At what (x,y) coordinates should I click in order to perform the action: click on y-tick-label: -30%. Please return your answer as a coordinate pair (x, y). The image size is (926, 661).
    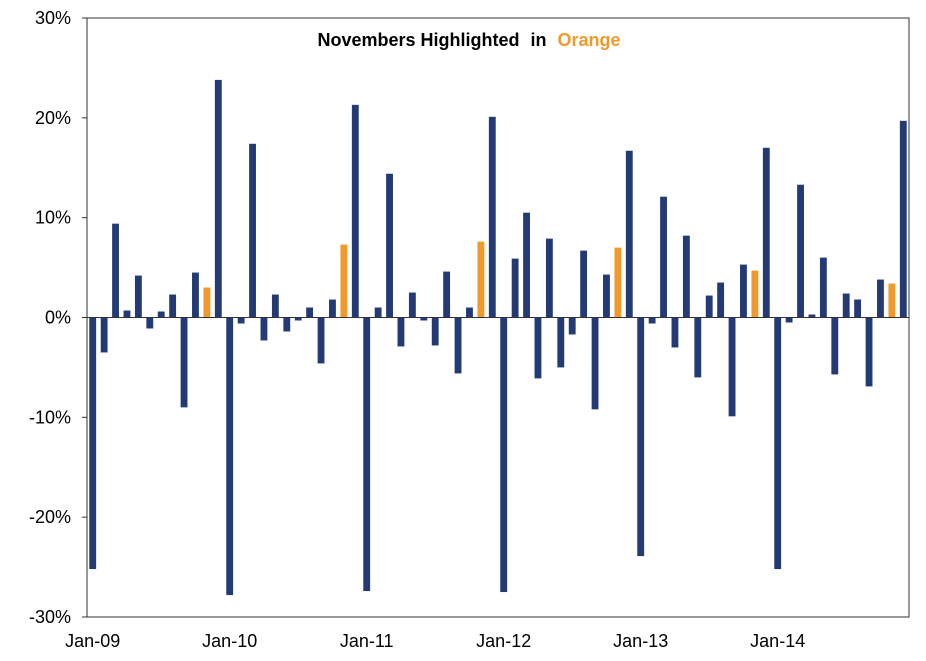
    Looking at the image, I should click on (50, 617).